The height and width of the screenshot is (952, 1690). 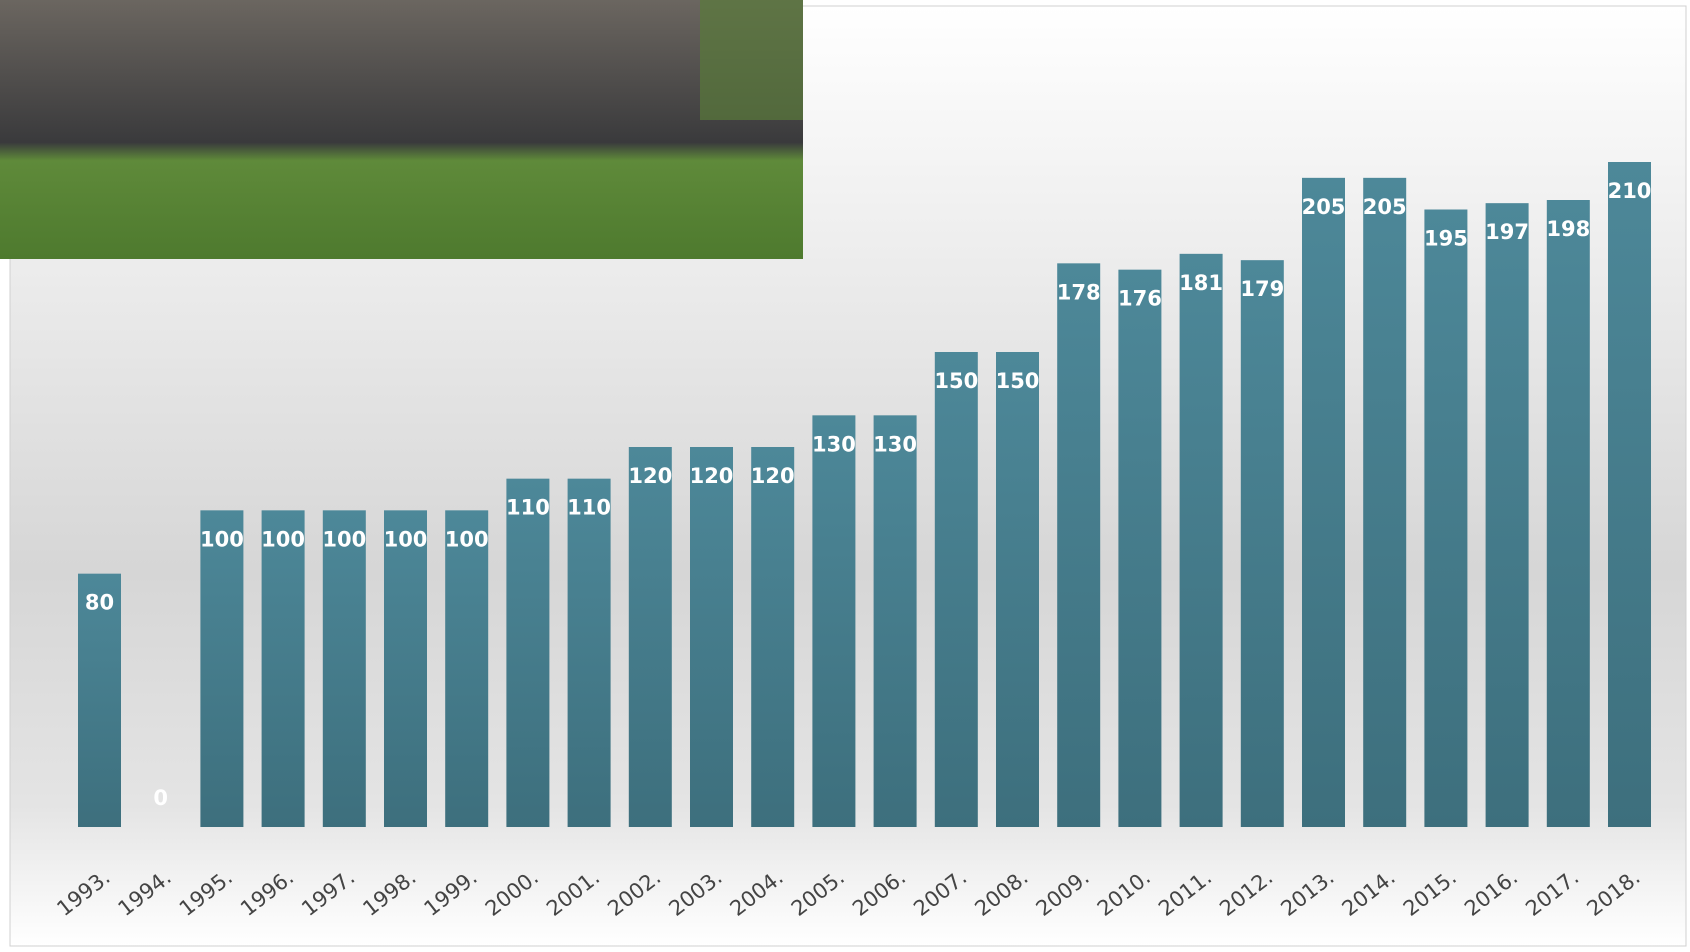 I want to click on value-label: 181, so click(x=1201, y=283).